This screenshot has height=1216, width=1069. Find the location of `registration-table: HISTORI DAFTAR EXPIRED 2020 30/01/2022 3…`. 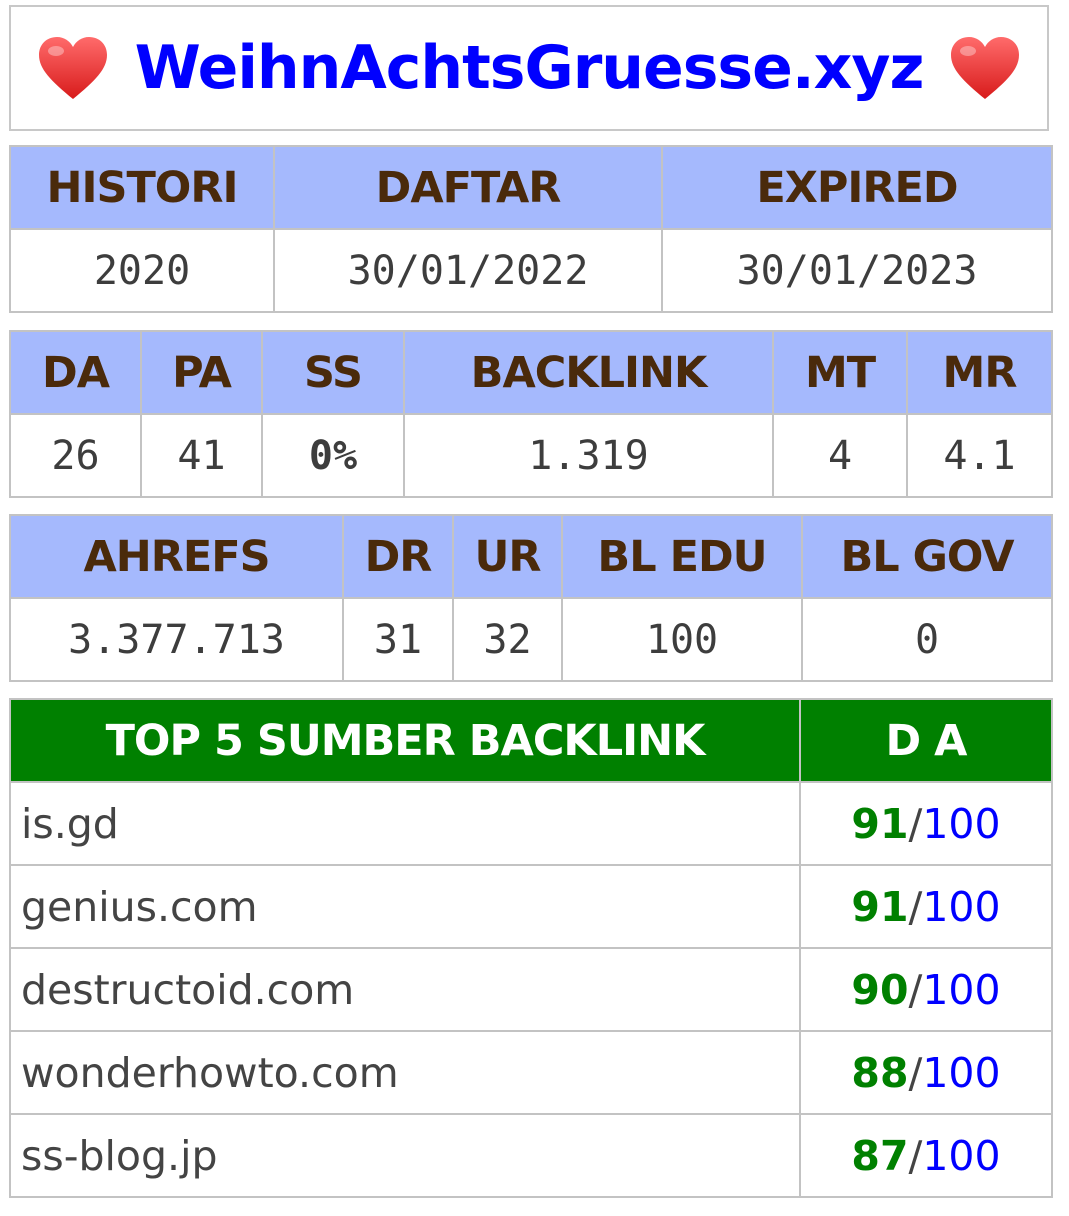

registration-table: HISTORI DAFTAR EXPIRED 2020 30/01/2022 3… is located at coordinates (531, 229).